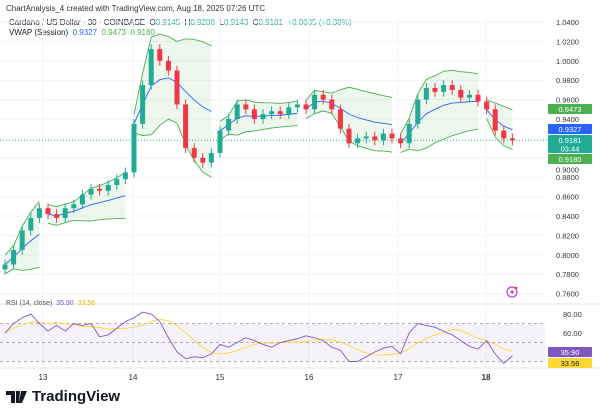  What do you see at coordinates (567, 255) in the screenshot?
I see `price-tick-label: 0.8000` at bounding box center [567, 255].